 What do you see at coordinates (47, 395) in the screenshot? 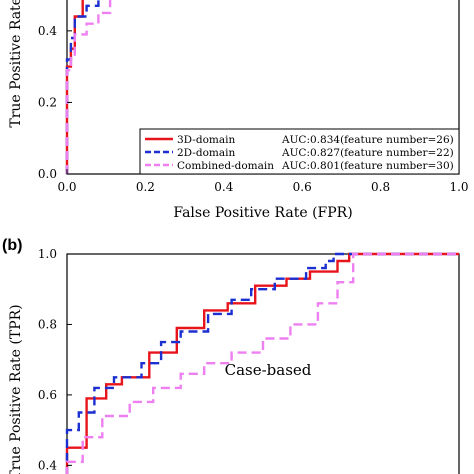
I see `y-tick-label: 0.6` at bounding box center [47, 395].